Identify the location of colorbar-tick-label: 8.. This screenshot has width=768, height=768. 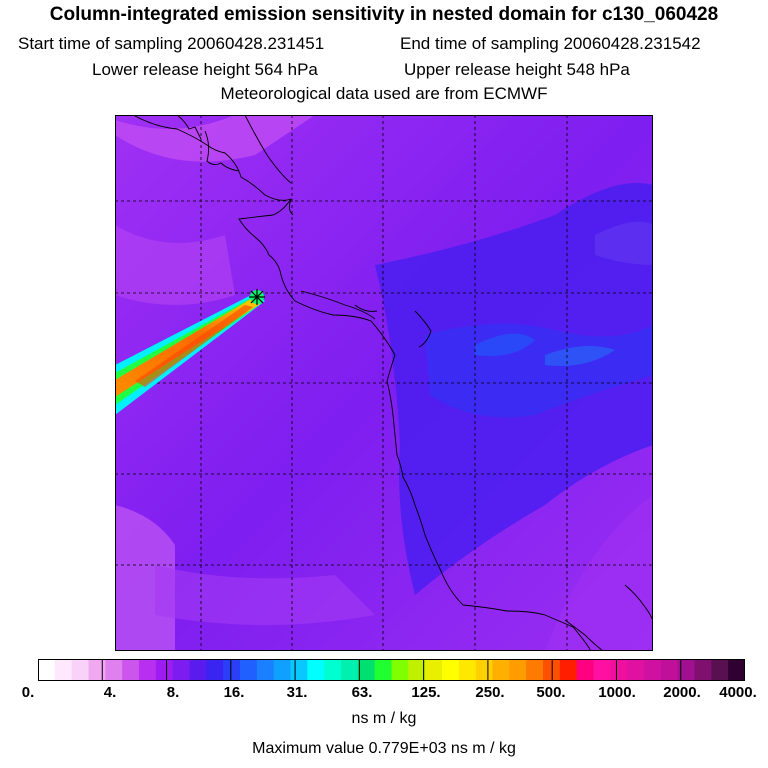
(173, 692).